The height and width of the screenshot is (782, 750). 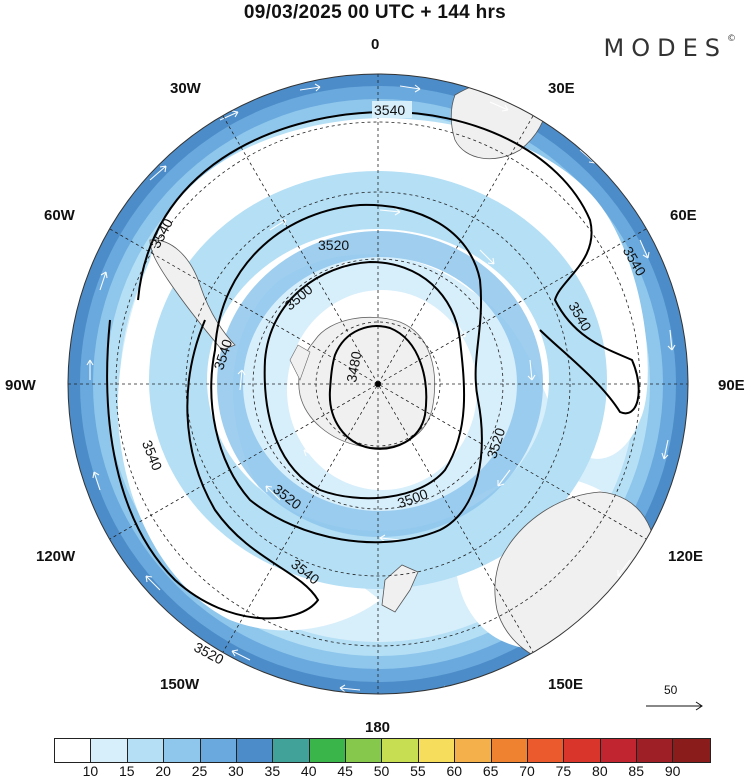 I want to click on colorbar-tick-label: 55, so click(x=418, y=771).